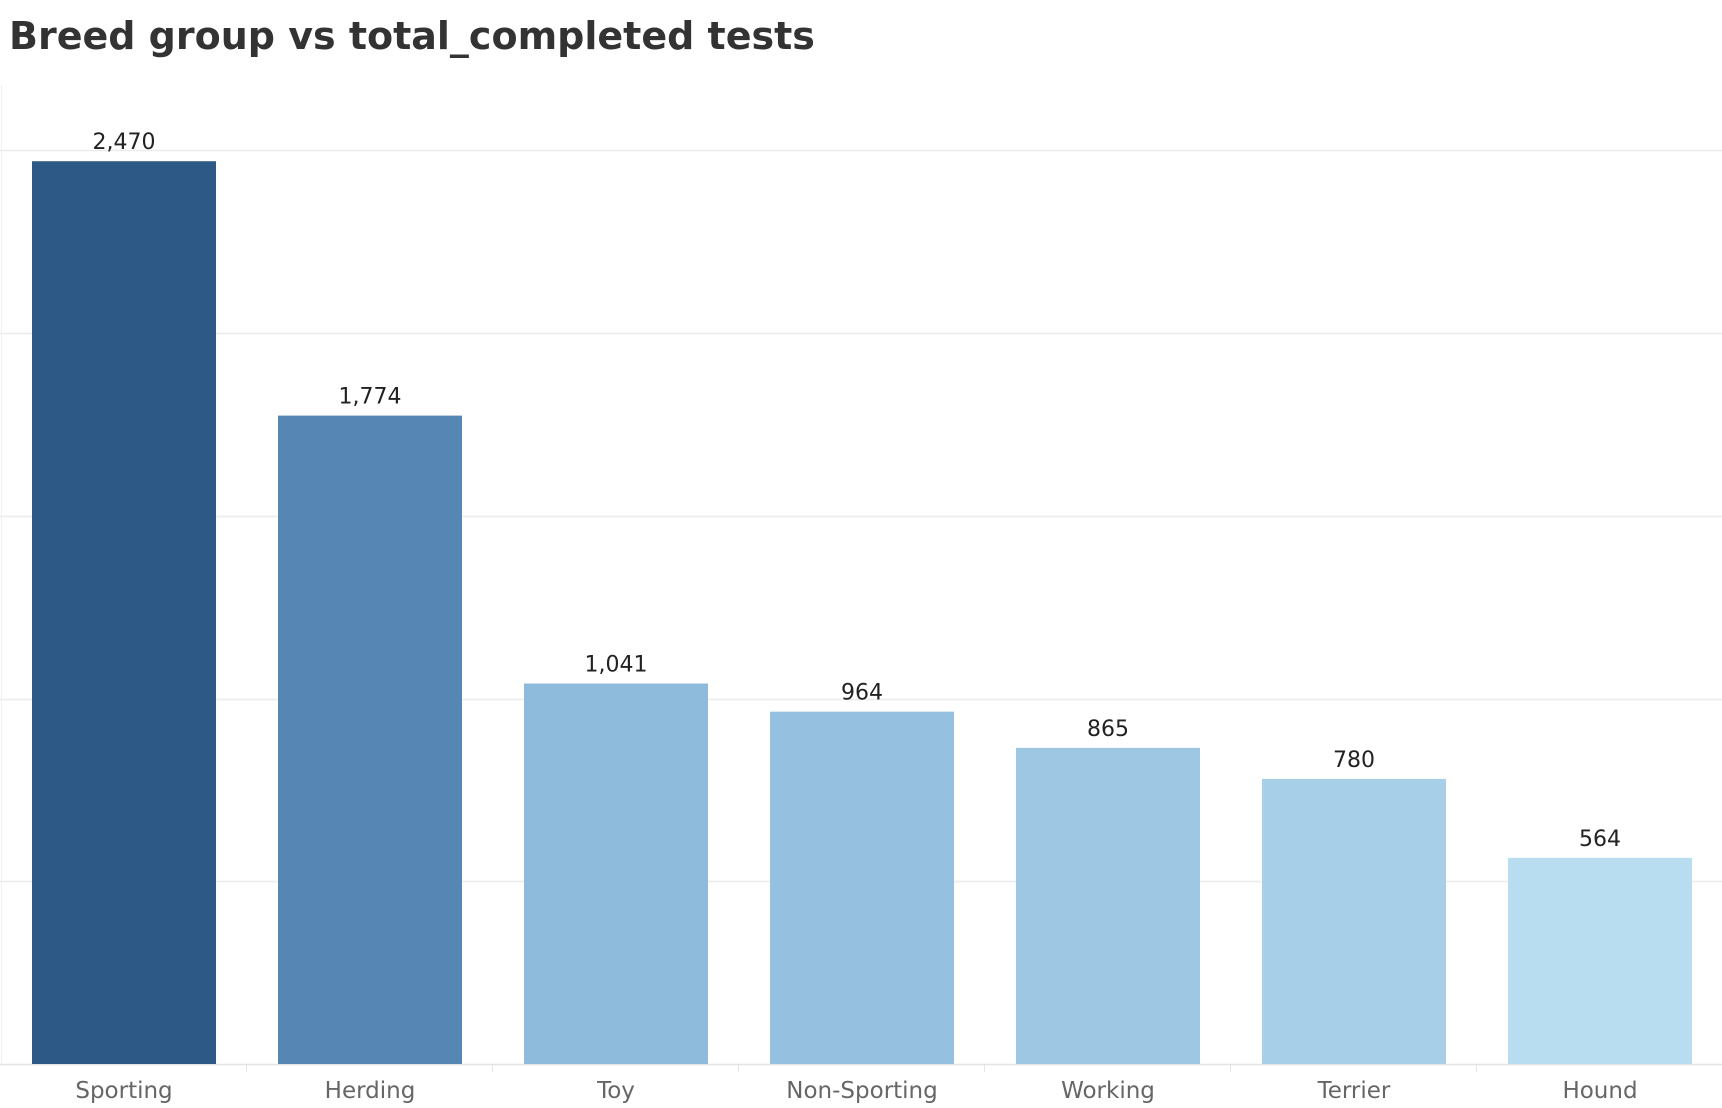  Describe the element at coordinates (1599, 1091) in the screenshot. I see `category-label: Hound` at that location.